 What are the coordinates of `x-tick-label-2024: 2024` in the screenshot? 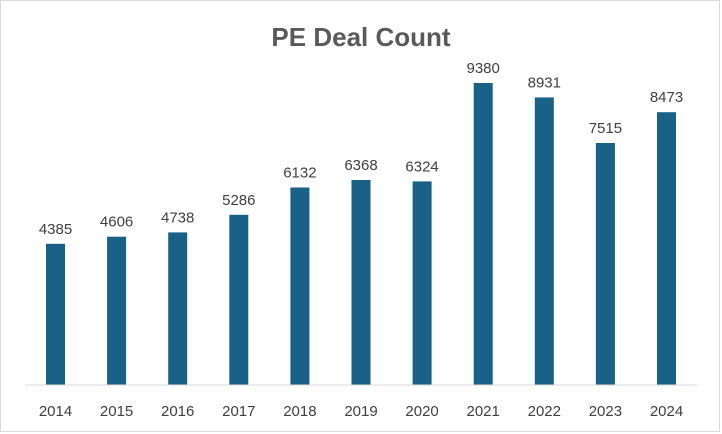 It's located at (666, 411).